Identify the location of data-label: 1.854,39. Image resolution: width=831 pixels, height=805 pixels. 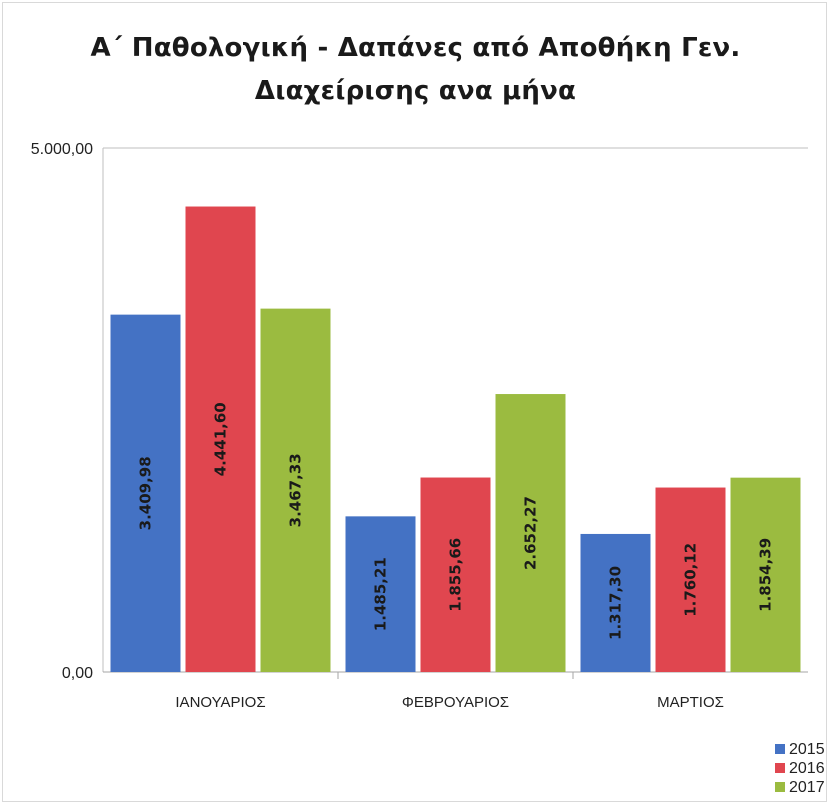
(766, 575).